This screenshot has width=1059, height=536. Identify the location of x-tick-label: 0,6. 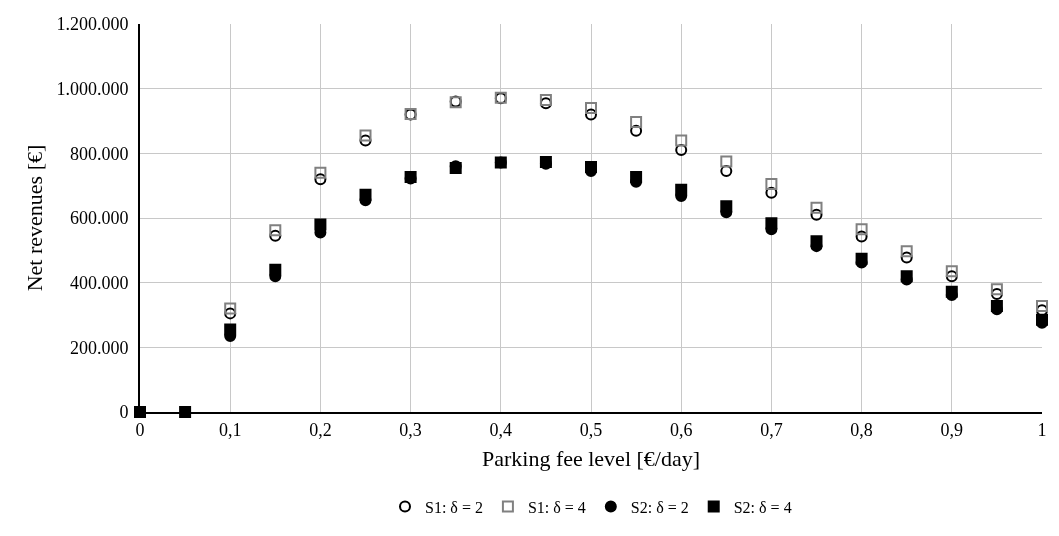
(681, 429).